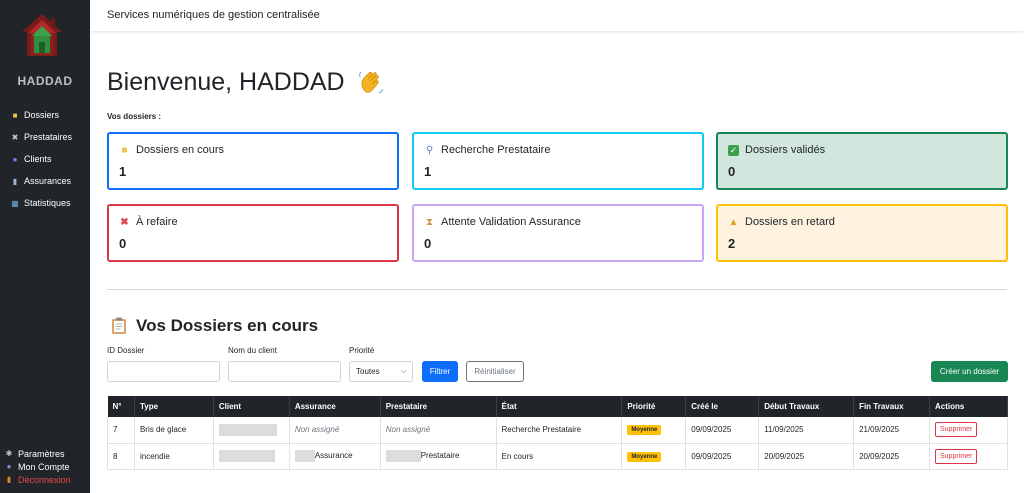 This screenshot has width=1024, height=493. I want to click on column-header: Début Travaux, so click(806, 406).